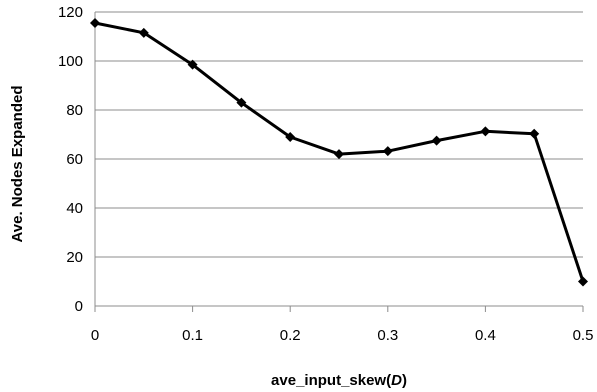 This screenshot has height=392, width=597. Describe the element at coordinates (95, 335) in the screenshot. I see `x-tick-label: 0` at that location.